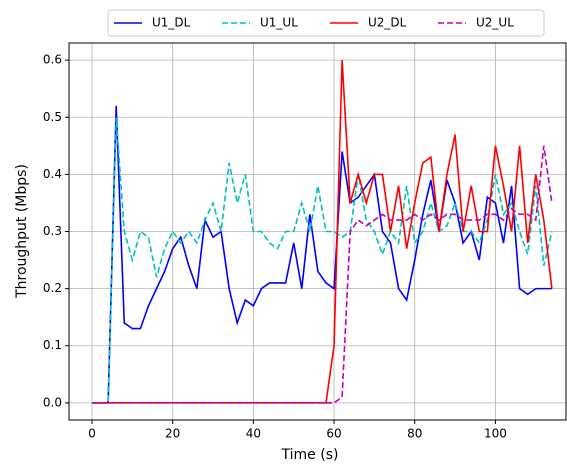  I want to click on y-tick-label: 0.5, so click(52, 117).